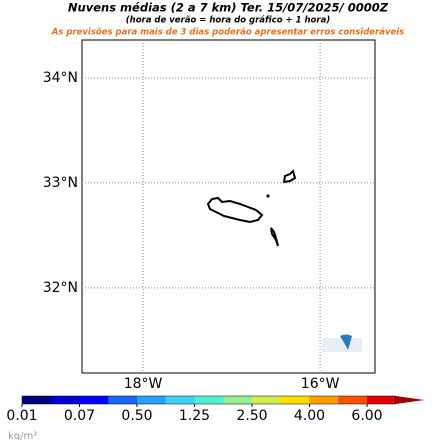 The width and height of the screenshot is (440, 444). What do you see at coordinates (410, 400) in the screenshot?
I see `colorbar-extend` at bounding box center [410, 400].